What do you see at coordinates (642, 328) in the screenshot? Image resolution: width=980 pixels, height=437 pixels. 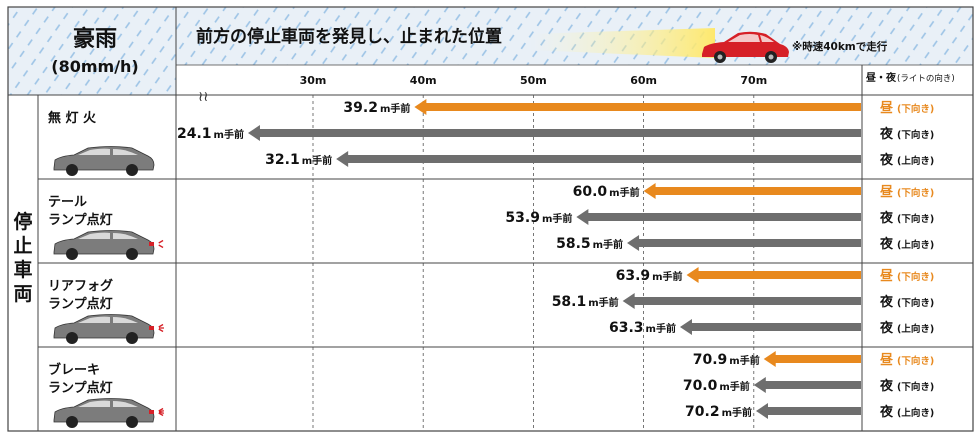 I see `data-label: 63.3 m手前` at bounding box center [642, 328].